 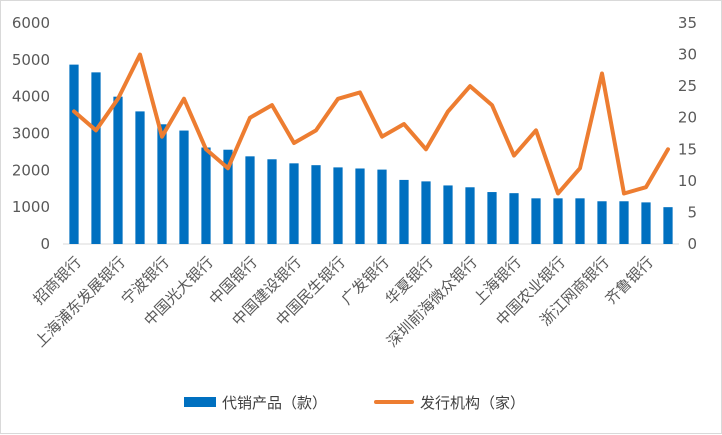 What do you see at coordinates (692, 212) in the screenshot?
I see `right-tick-label: 5` at bounding box center [692, 212].